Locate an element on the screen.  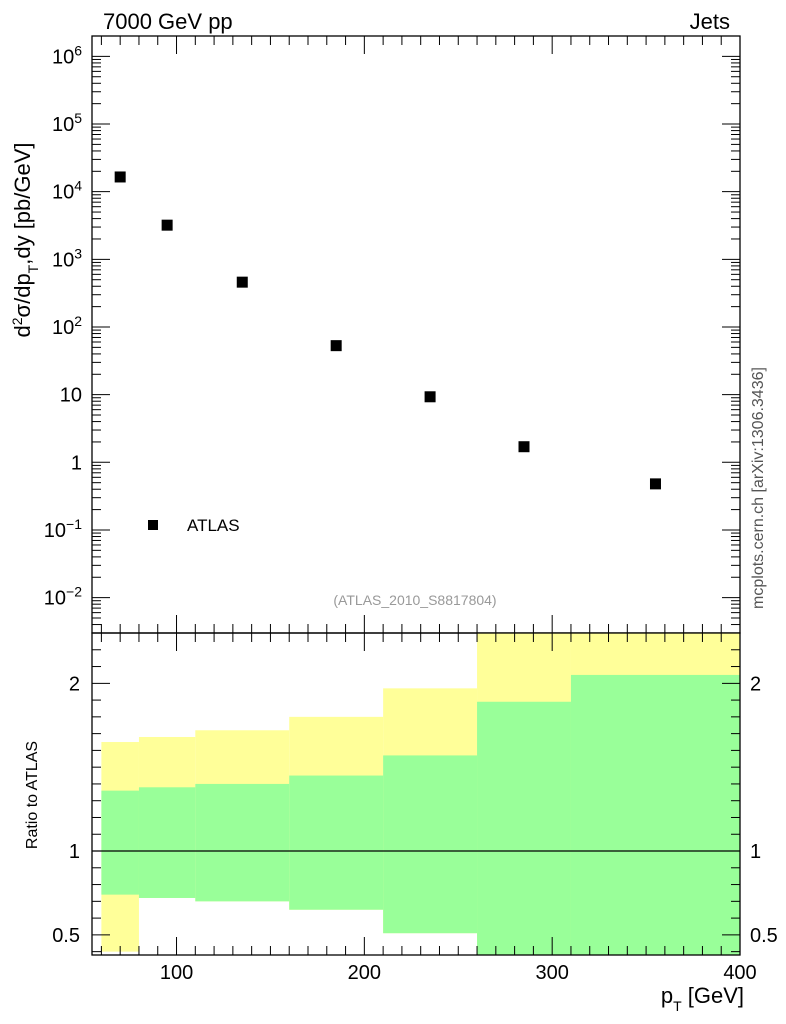
x-tick-label: 300 is located at coordinates (551, 973).